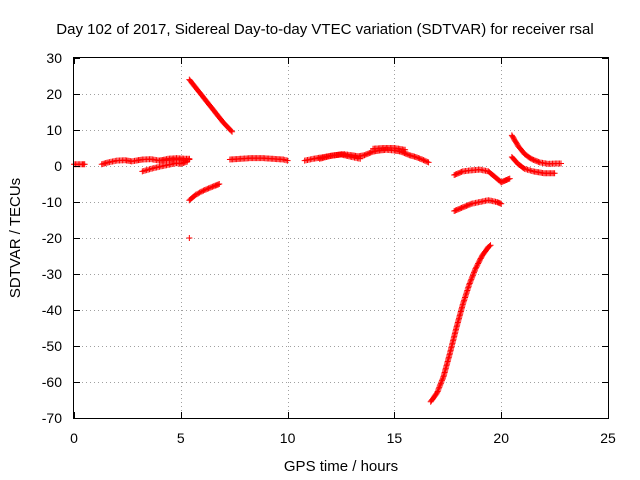 The width and height of the screenshot is (640, 480). What do you see at coordinates (15, 238) in the screenshot?
I see `y-axis-label: SDTVAR / TECUs` at bounding box center [15, 238].